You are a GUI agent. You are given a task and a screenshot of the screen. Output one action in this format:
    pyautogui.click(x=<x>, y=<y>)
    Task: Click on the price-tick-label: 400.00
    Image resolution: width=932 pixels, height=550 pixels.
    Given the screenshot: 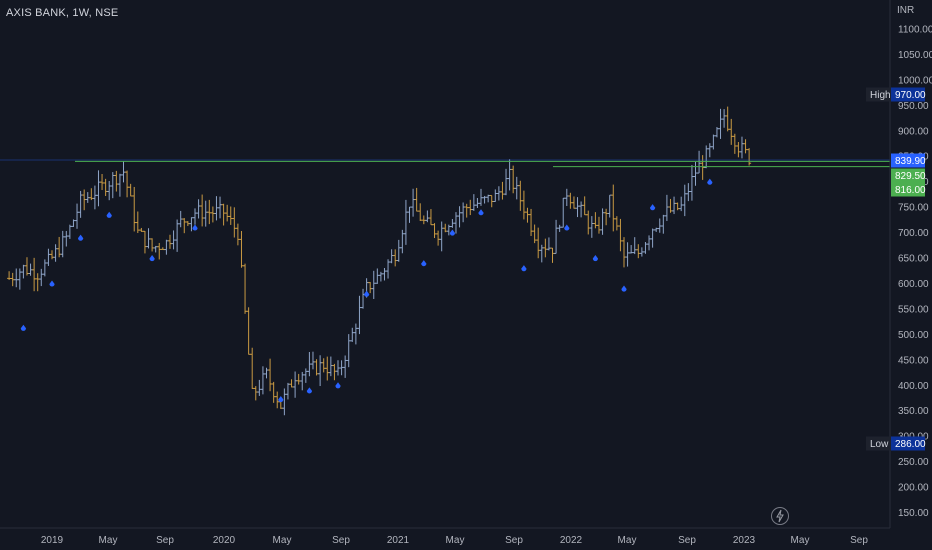 What is the action you would take?
    pyautogui.click(x=913, y=386)
    